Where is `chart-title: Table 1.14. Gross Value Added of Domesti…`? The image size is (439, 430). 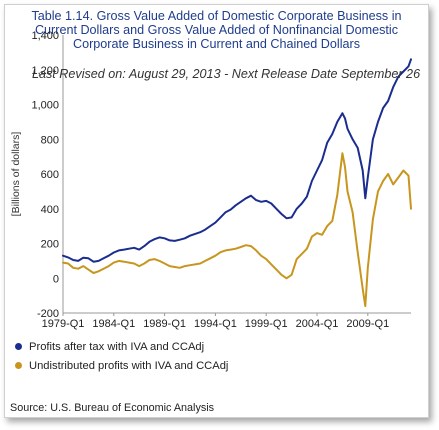
chart-title: Table 1.14. Gross Value Added of Domesti… is located at coordinates (216, 30).